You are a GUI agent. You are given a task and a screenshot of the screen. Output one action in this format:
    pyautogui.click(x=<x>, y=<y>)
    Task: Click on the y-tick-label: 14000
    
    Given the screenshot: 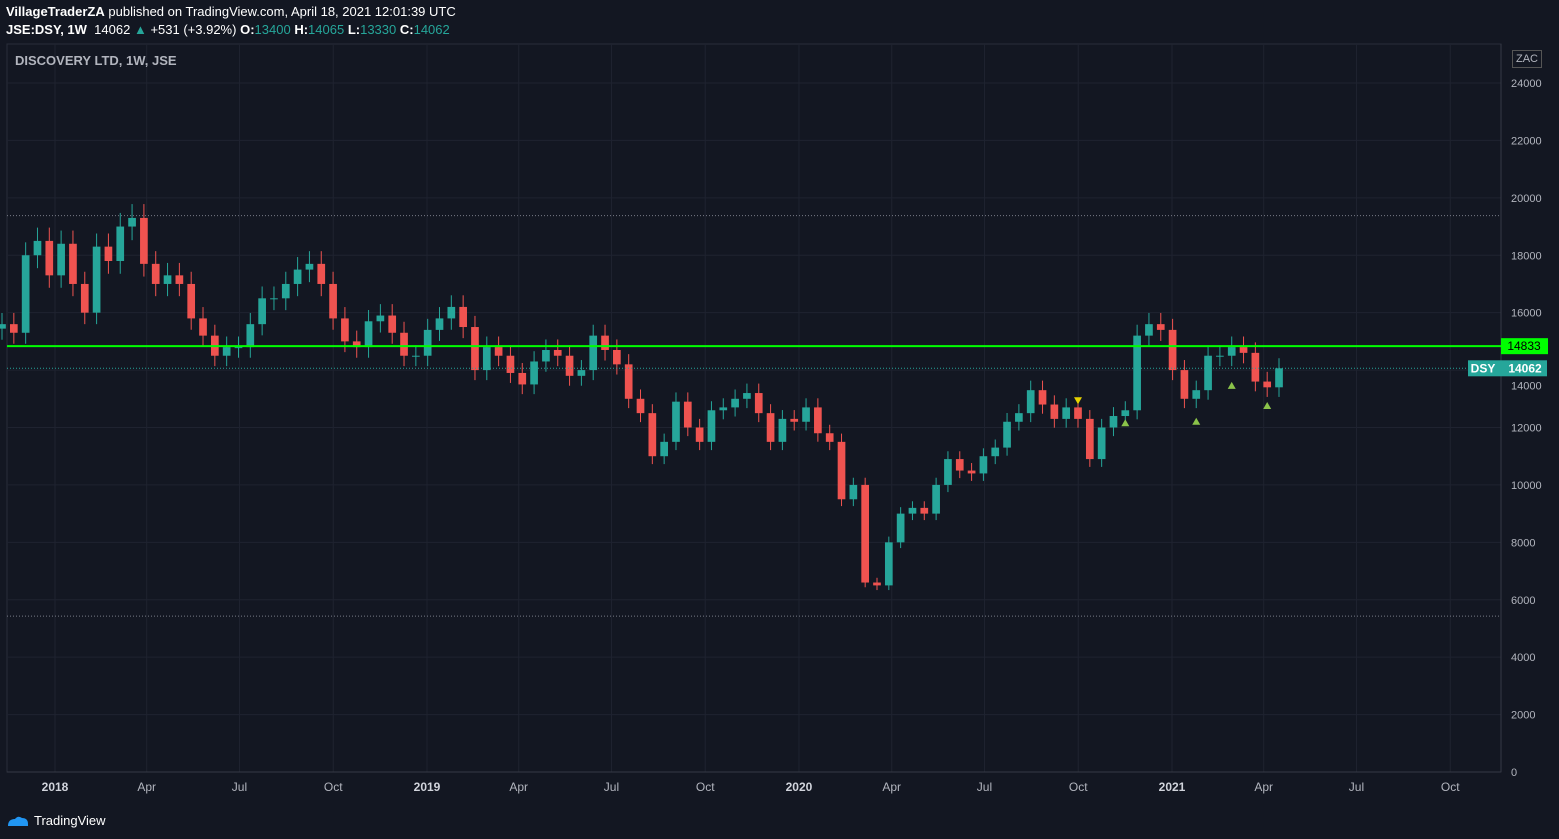 What is the action you would take?
    pyautogui.click(x=1526, y=386)
    